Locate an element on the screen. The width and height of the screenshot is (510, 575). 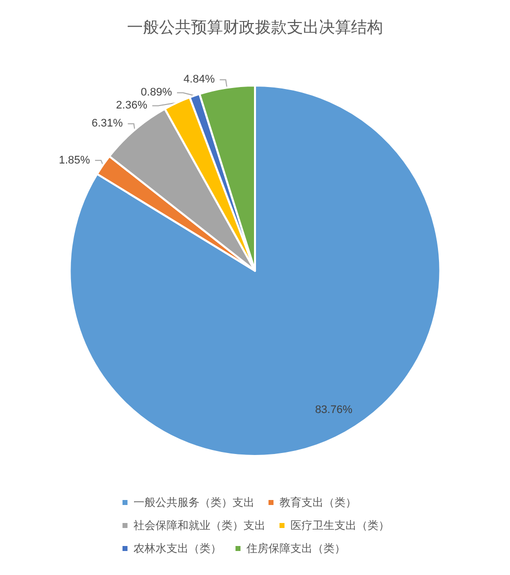
data-label: 83.76% is located at coordinates (334, 410).